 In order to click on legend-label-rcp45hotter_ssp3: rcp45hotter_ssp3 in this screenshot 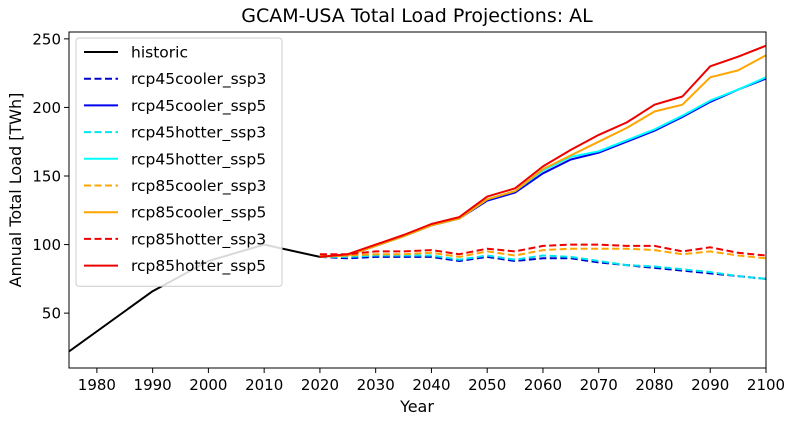, I will do `click(198, 133)`.